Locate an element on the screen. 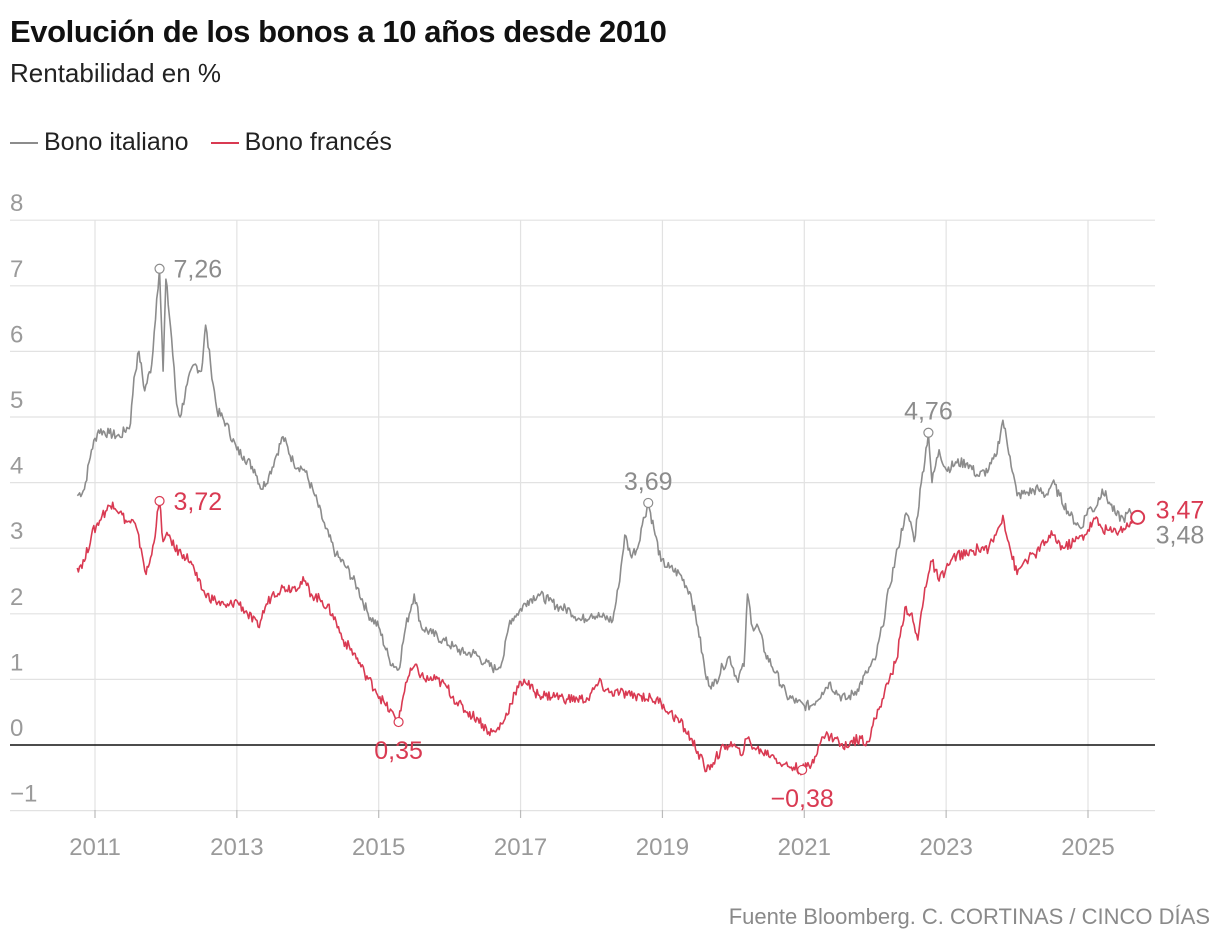  legend-item-italy: Bono italiano is located at coordinates (99, 142).